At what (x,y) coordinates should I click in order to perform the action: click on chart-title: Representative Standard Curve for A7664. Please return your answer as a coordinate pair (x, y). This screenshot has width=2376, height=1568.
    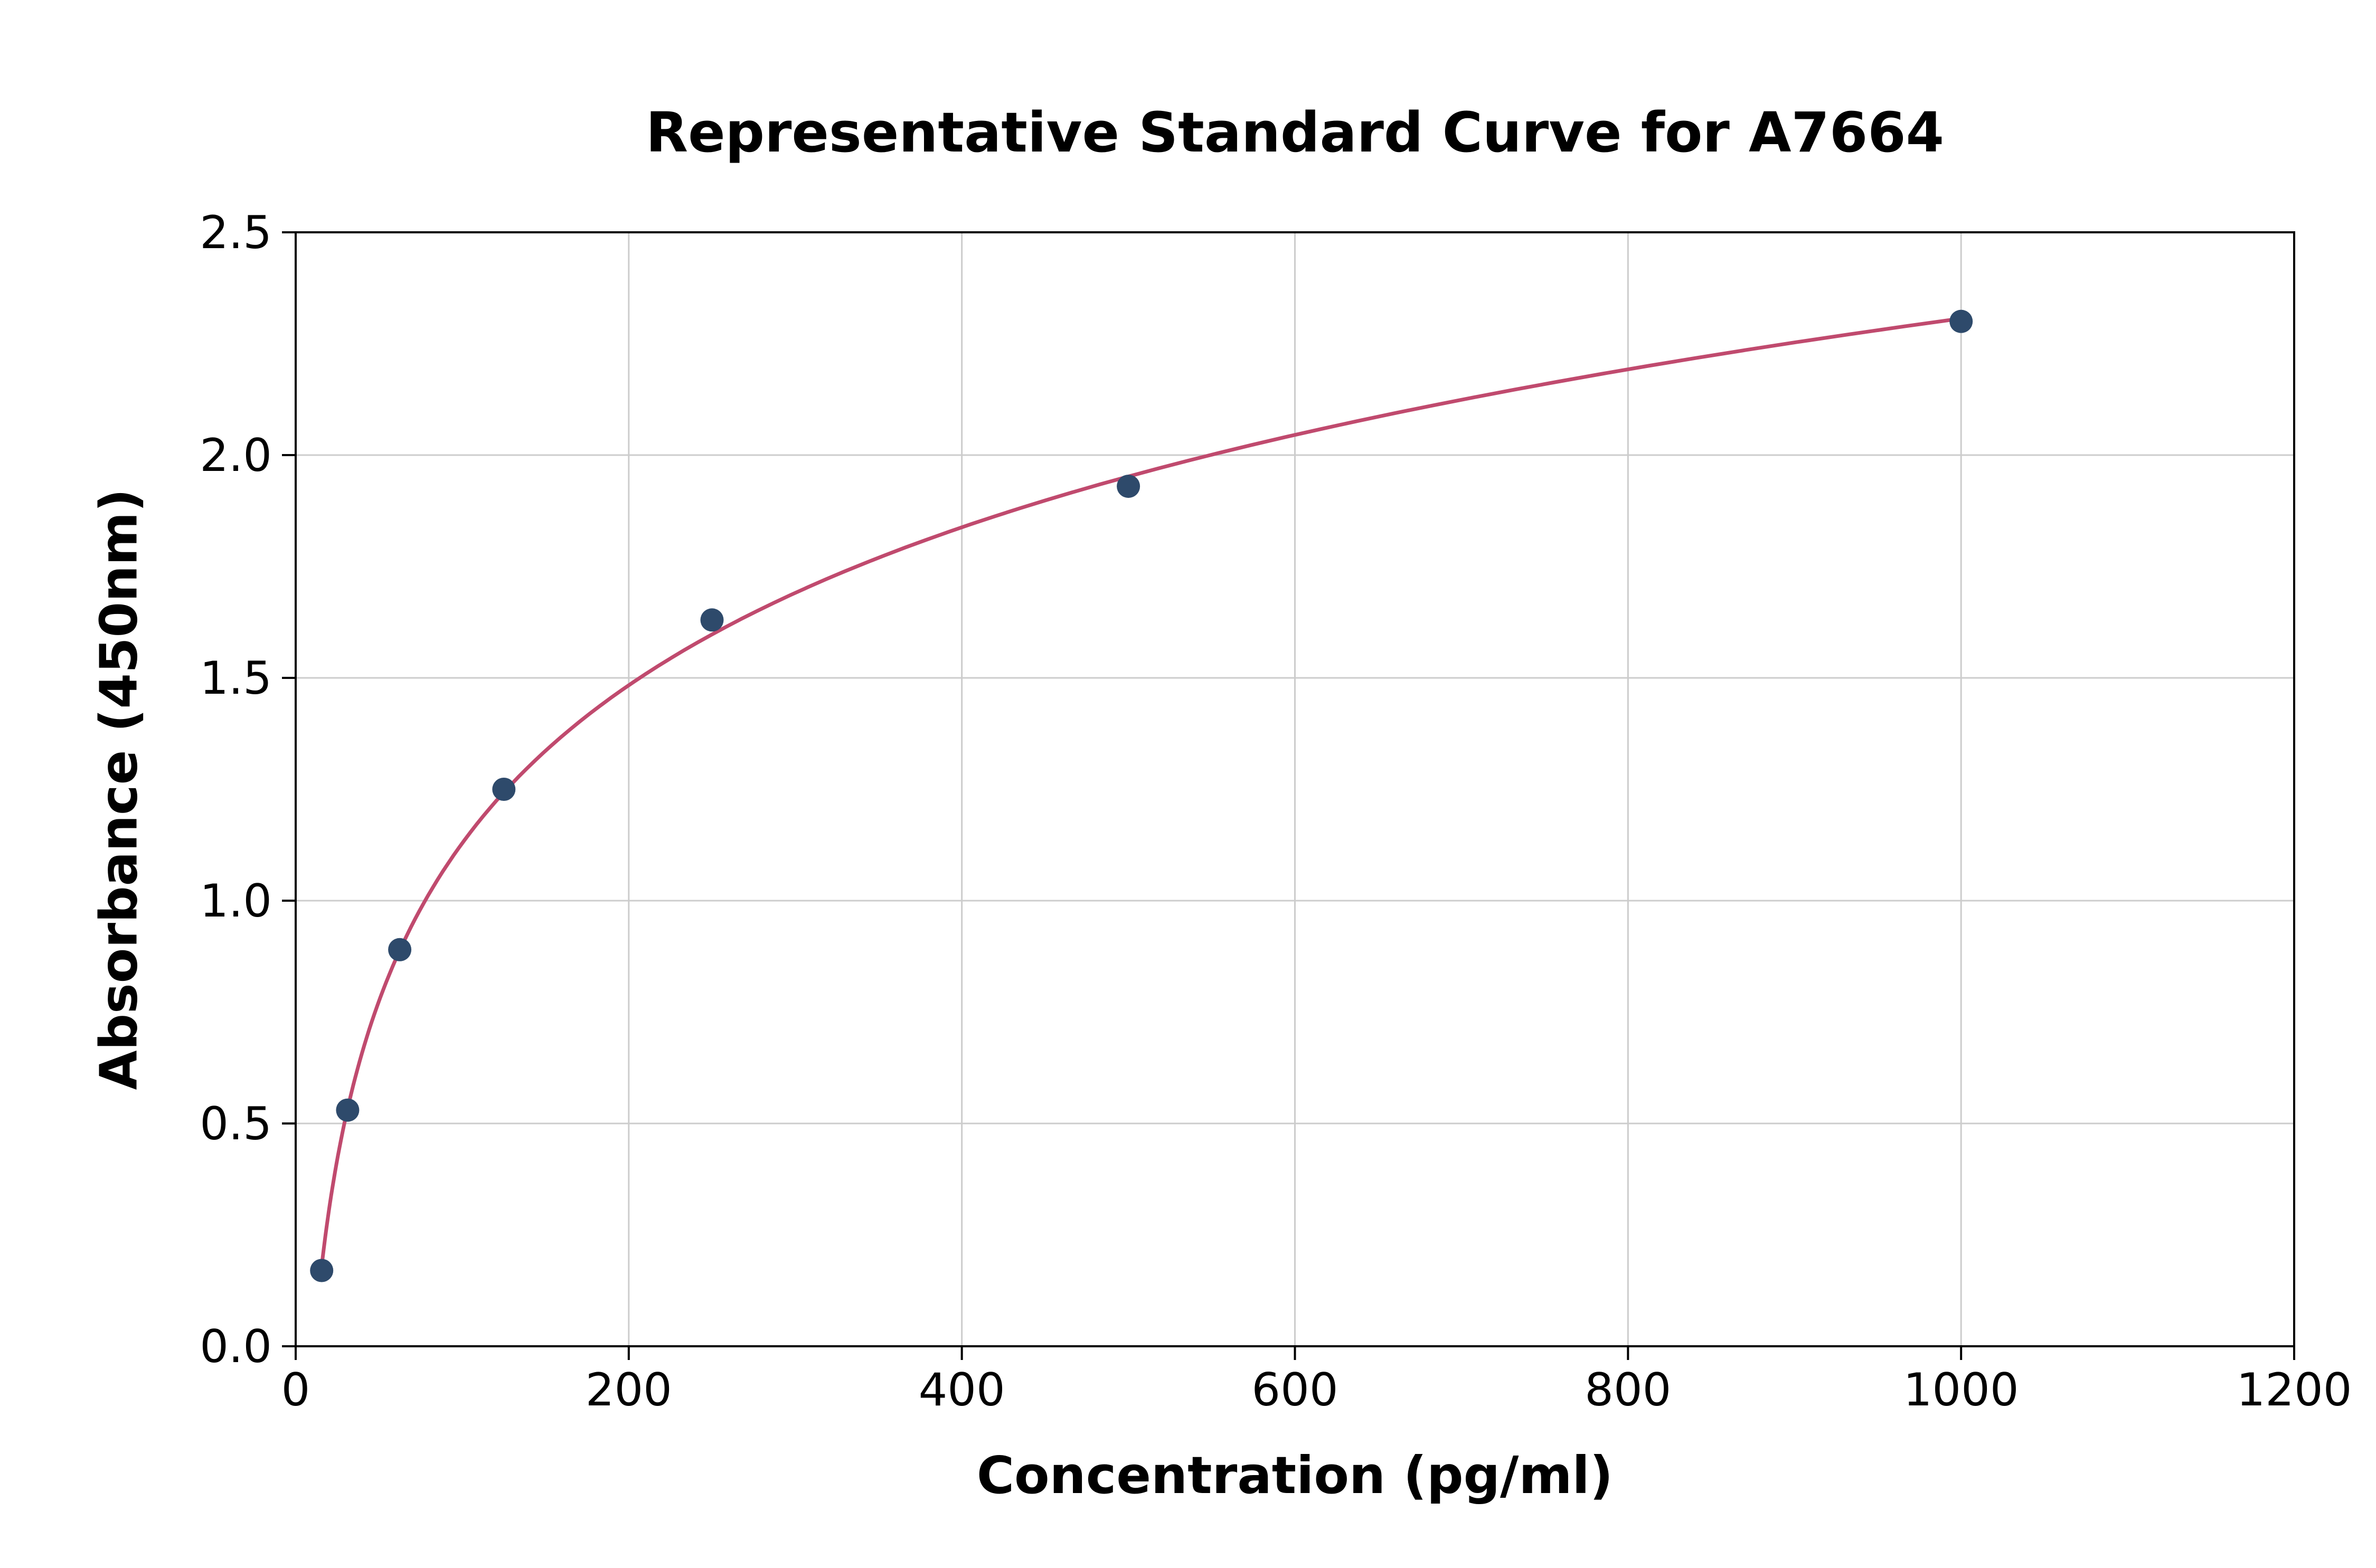
    Looking at the image, I should click on (1295, 132).